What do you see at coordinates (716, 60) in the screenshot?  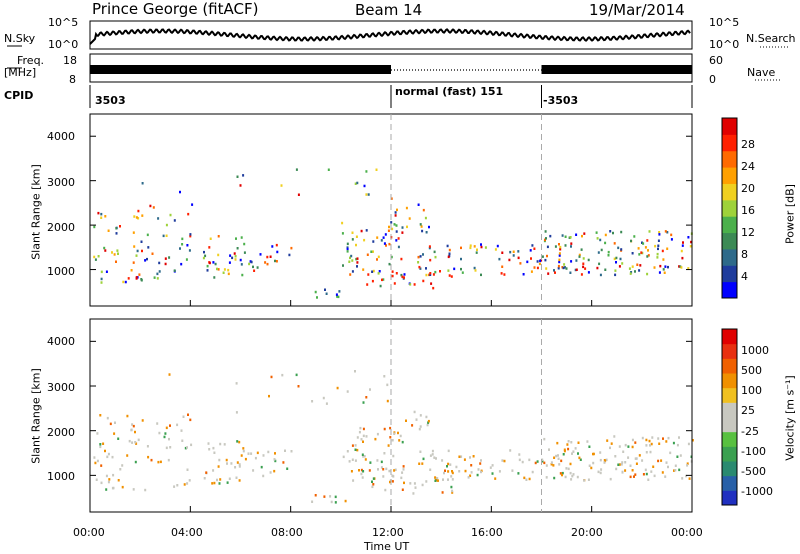 I see `nave-tick-top: 60` at bounding box center [716, 60].